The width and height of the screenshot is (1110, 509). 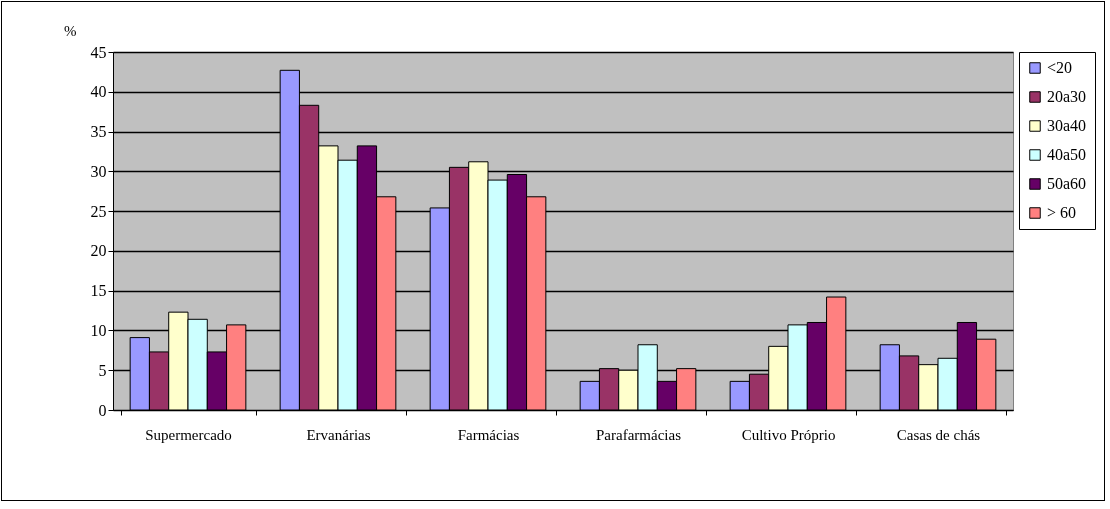 What do you see at coordinates (98, 92) in the screenshot?
I see `y-tick-label: 40` at bounding box center [98, 92].